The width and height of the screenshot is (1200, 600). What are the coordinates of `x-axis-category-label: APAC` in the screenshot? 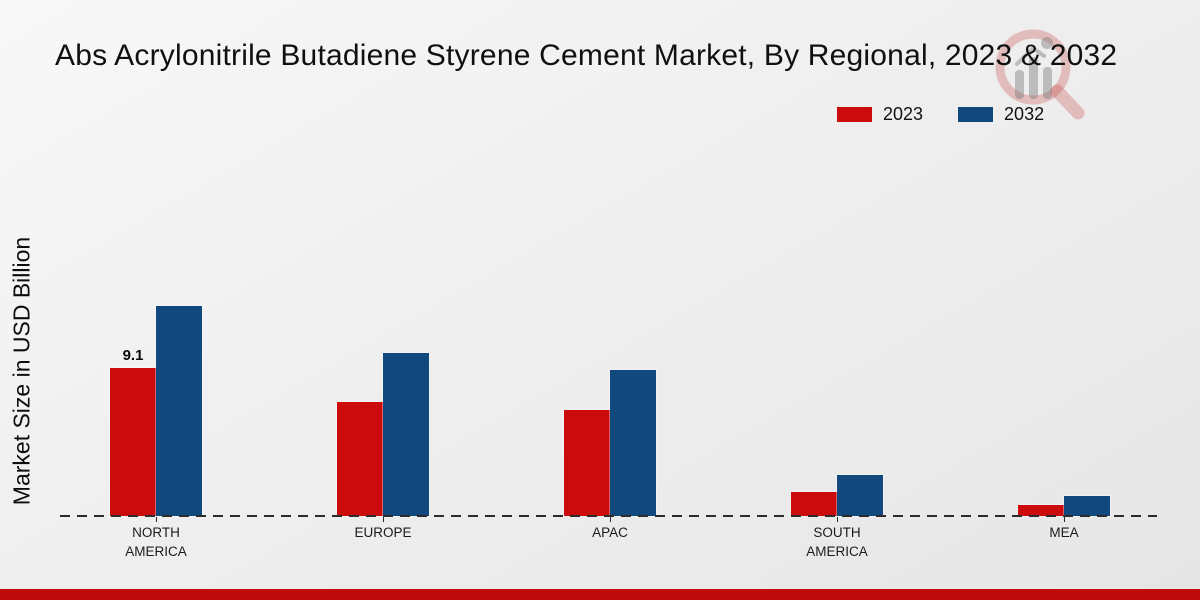 It's located at (610, 532).